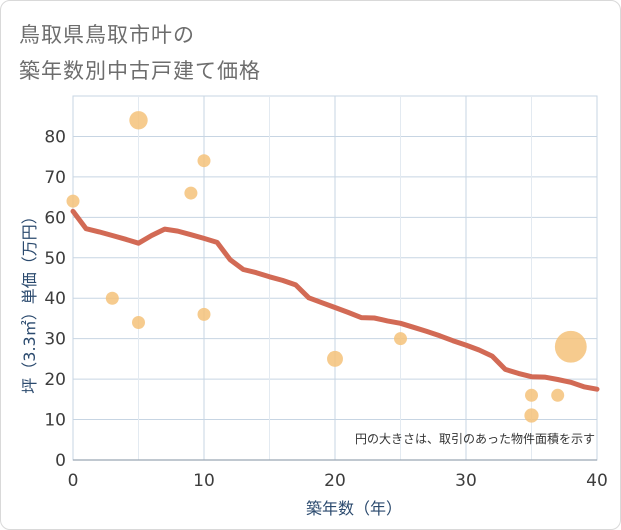 This screenshot has height=530, width=621. I want to click on y-axis-label: 坪（3.3㎡）単価（万円）, so click(29, 300).